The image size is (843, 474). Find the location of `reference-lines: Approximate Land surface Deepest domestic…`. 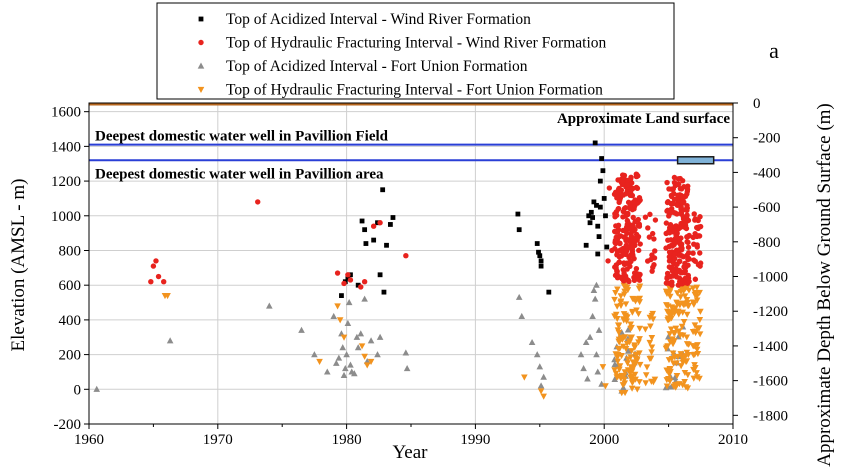

reference-lines: Approximate Land surface Deepest domestic… is located at coordinates (411, 142).